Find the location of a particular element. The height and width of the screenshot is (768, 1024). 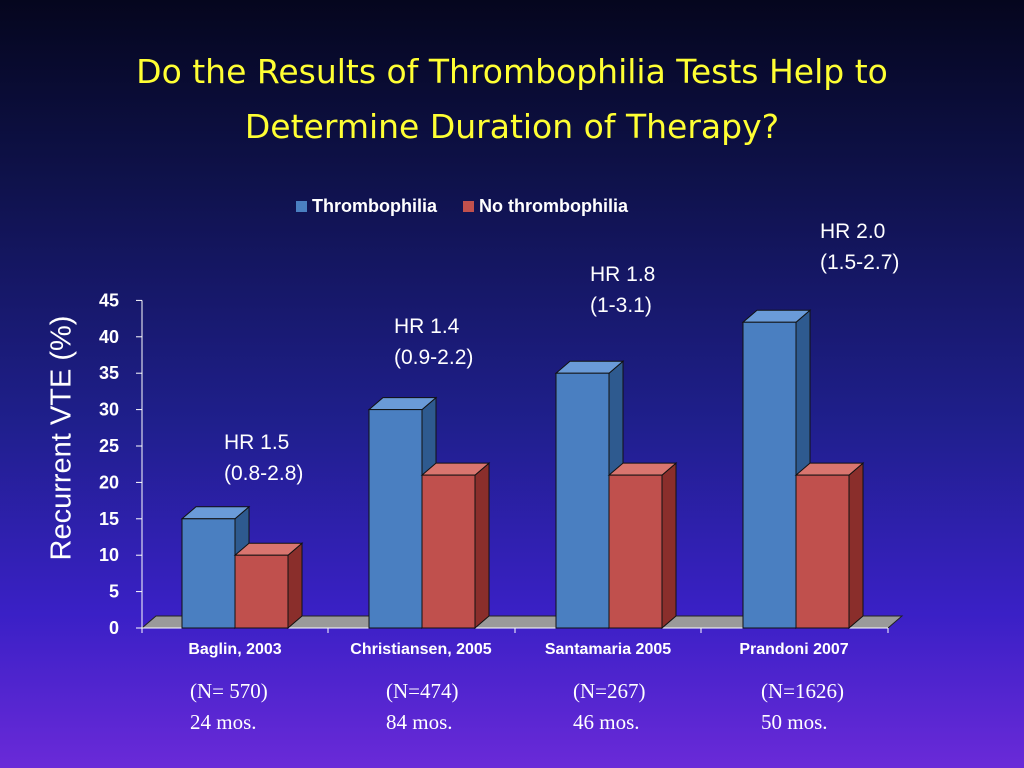

y-tick-label: 35 is located at coordinates (109, 373).